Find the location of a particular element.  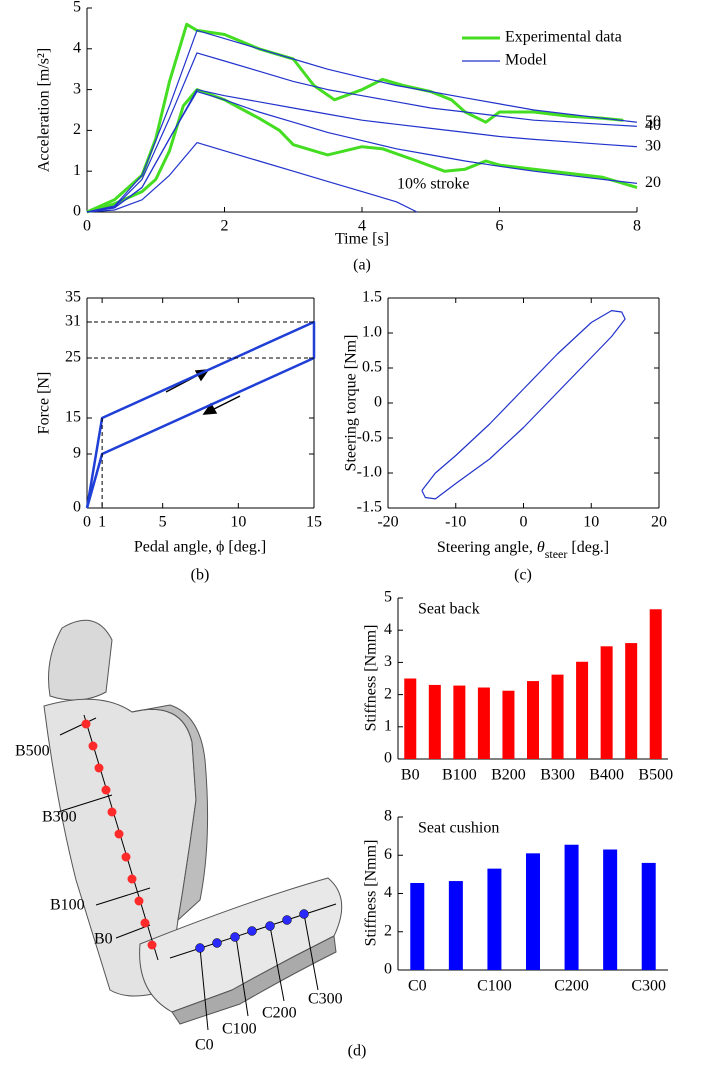

x-tick-label: B100 is located at coordinates (459, 775).